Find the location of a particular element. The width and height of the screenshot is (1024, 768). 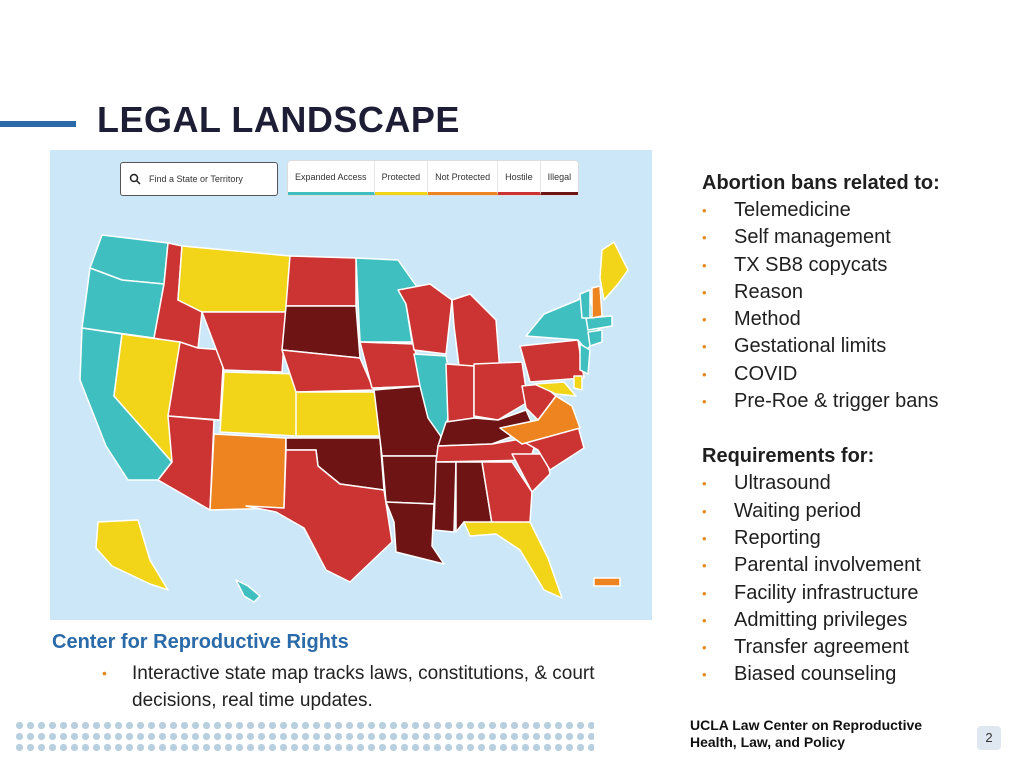

title-accent-bar is located at coordinates (38, 124).